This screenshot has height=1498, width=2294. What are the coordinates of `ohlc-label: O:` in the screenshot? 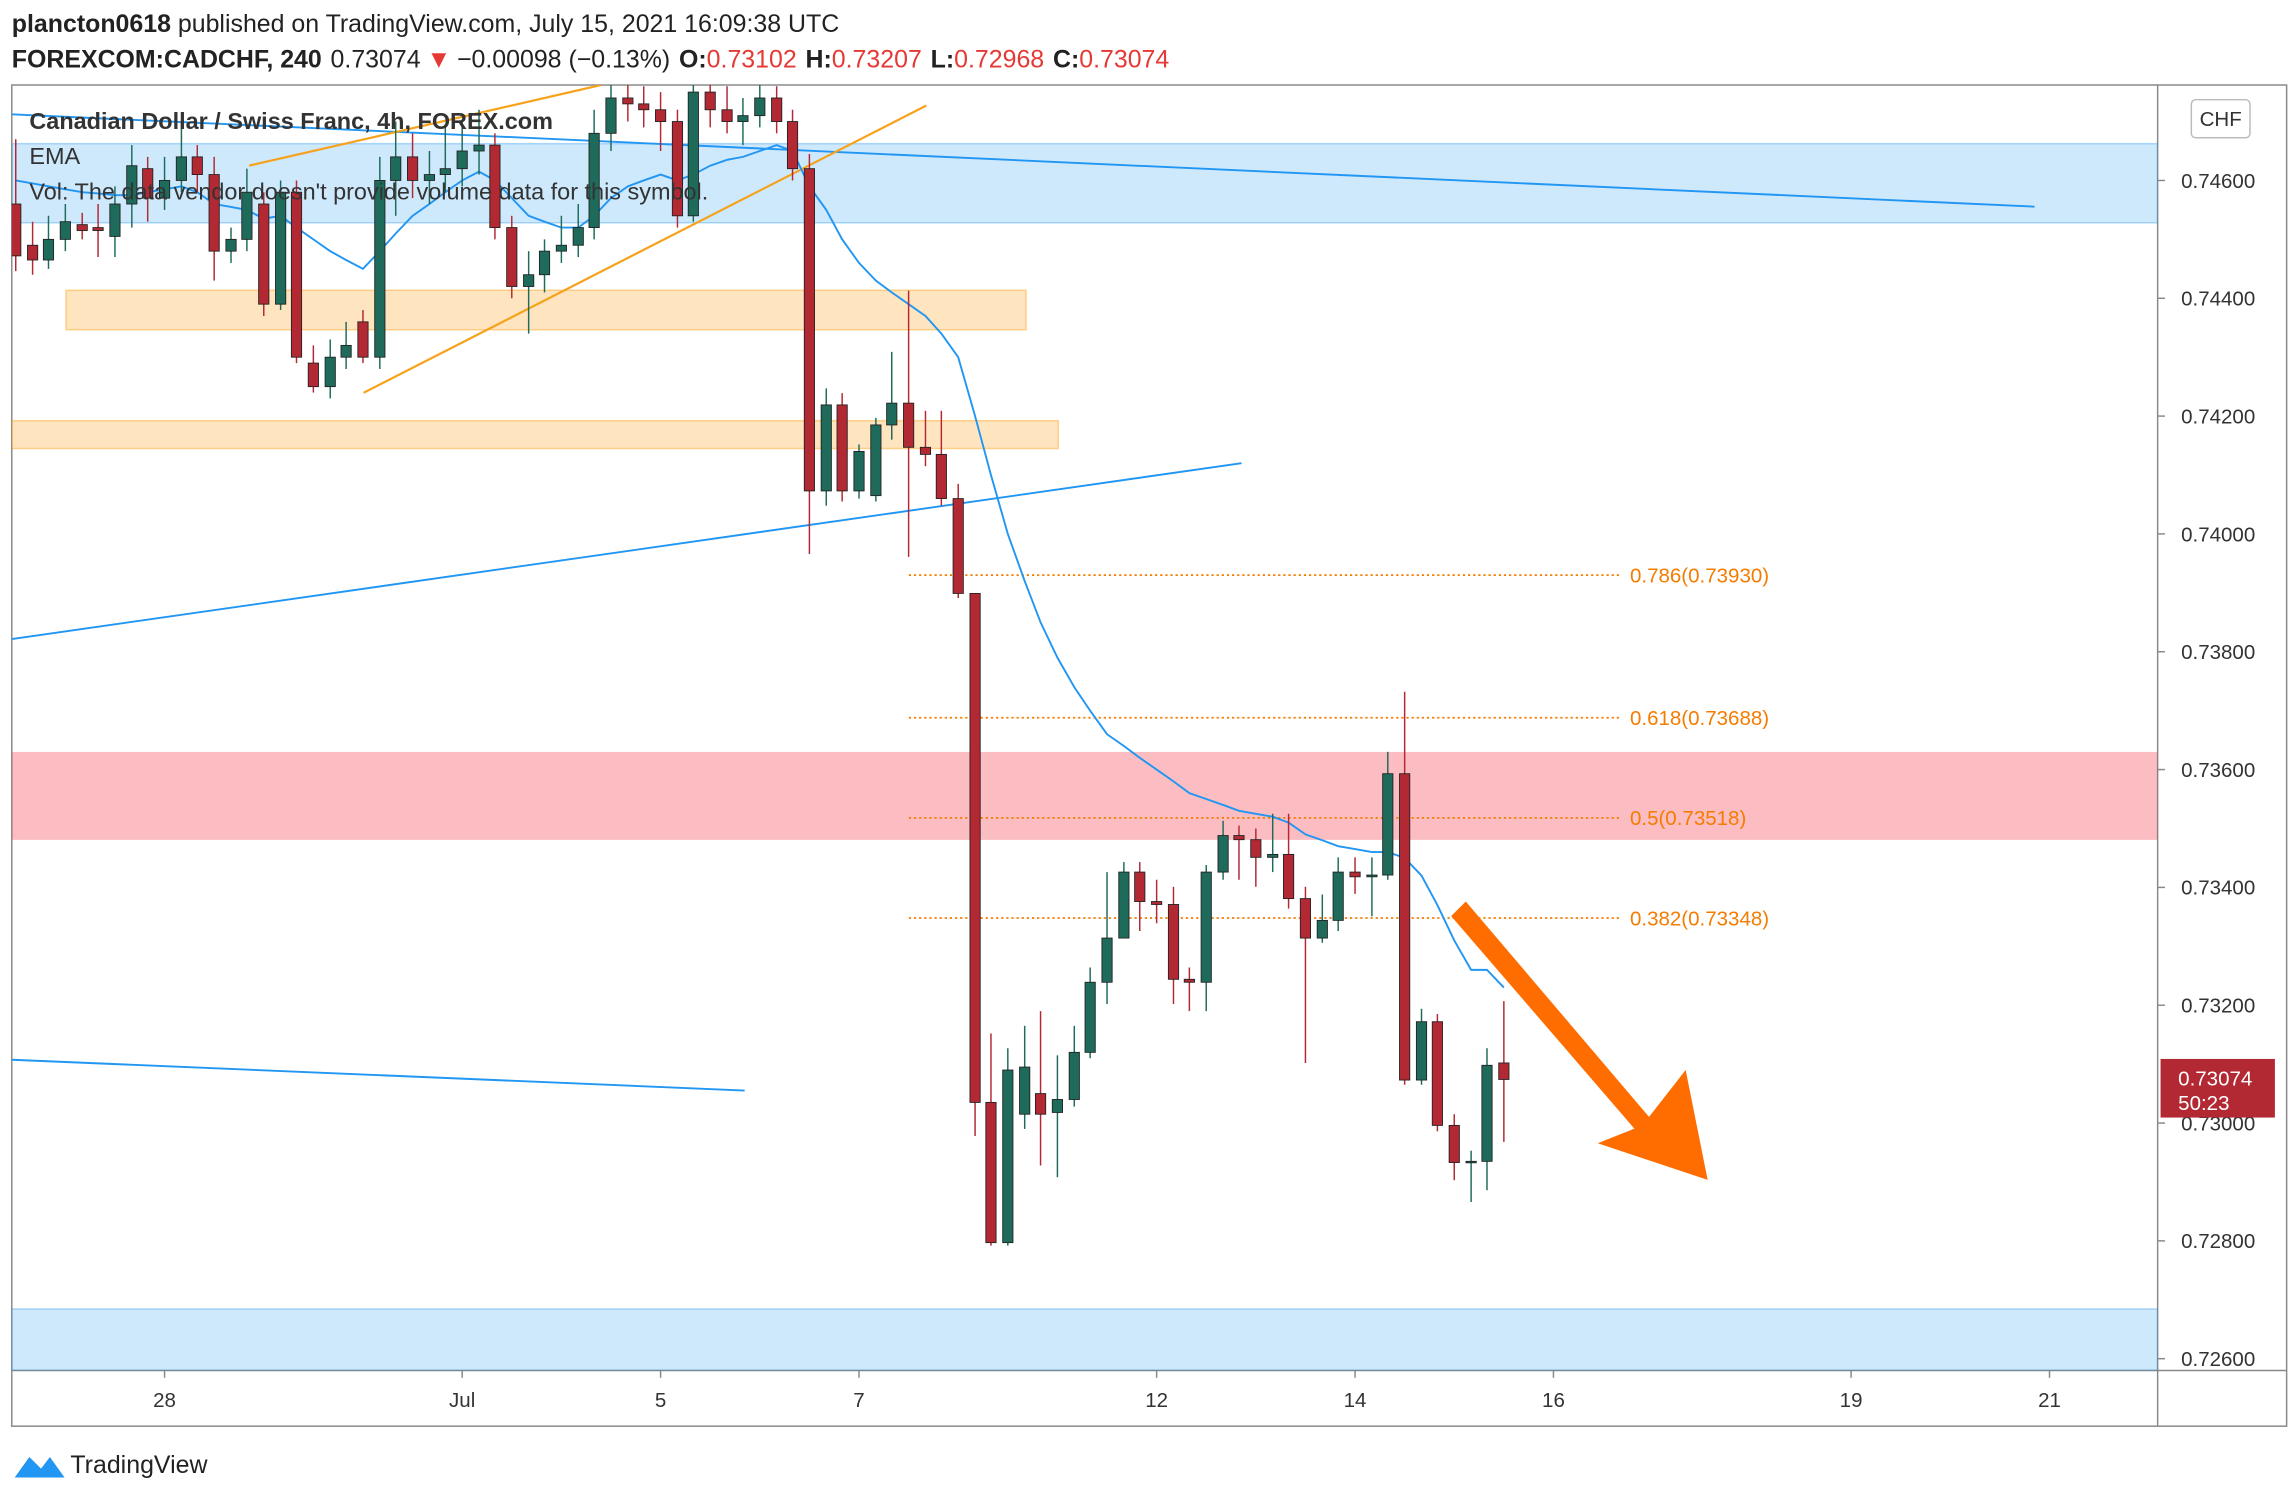 It's located at (693, 59).